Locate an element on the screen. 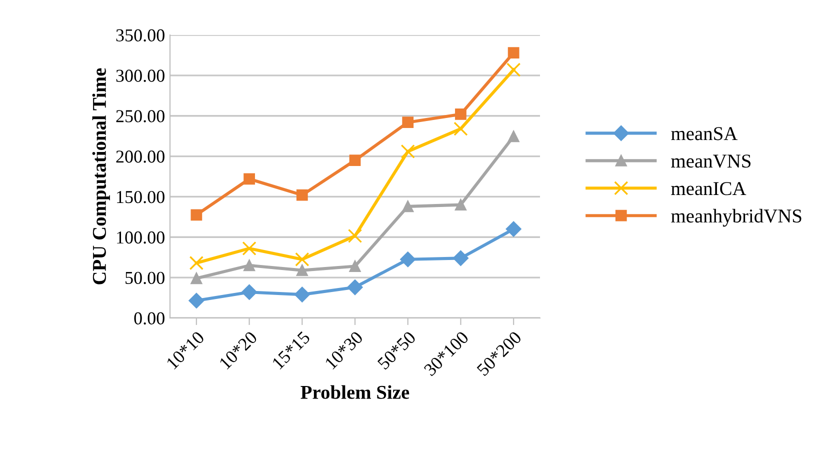 The image size is (832, 456). y-tick-label: 150.00 is located at coordinates (140, 197).